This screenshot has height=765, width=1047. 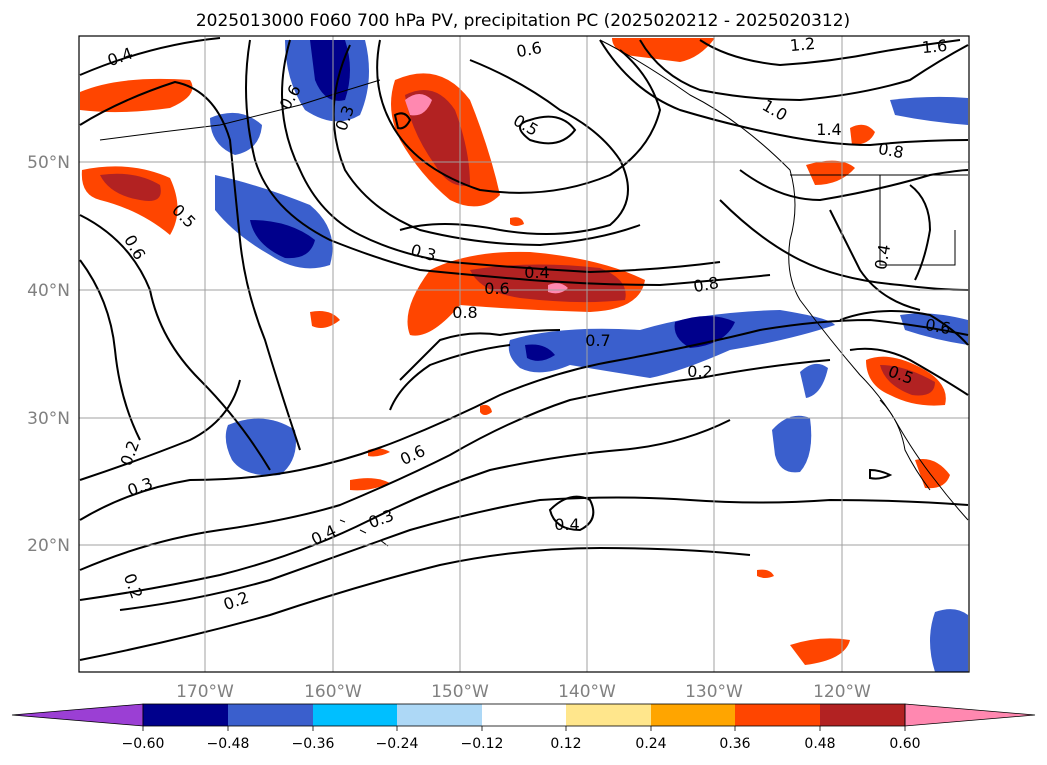 What do you see at coordinates (523, 692) in the screenshot?
I see `lon-axis-labels: 170°W 160°W 150°W 140°W 130°W 120°W` at bounding box center [523, 692].